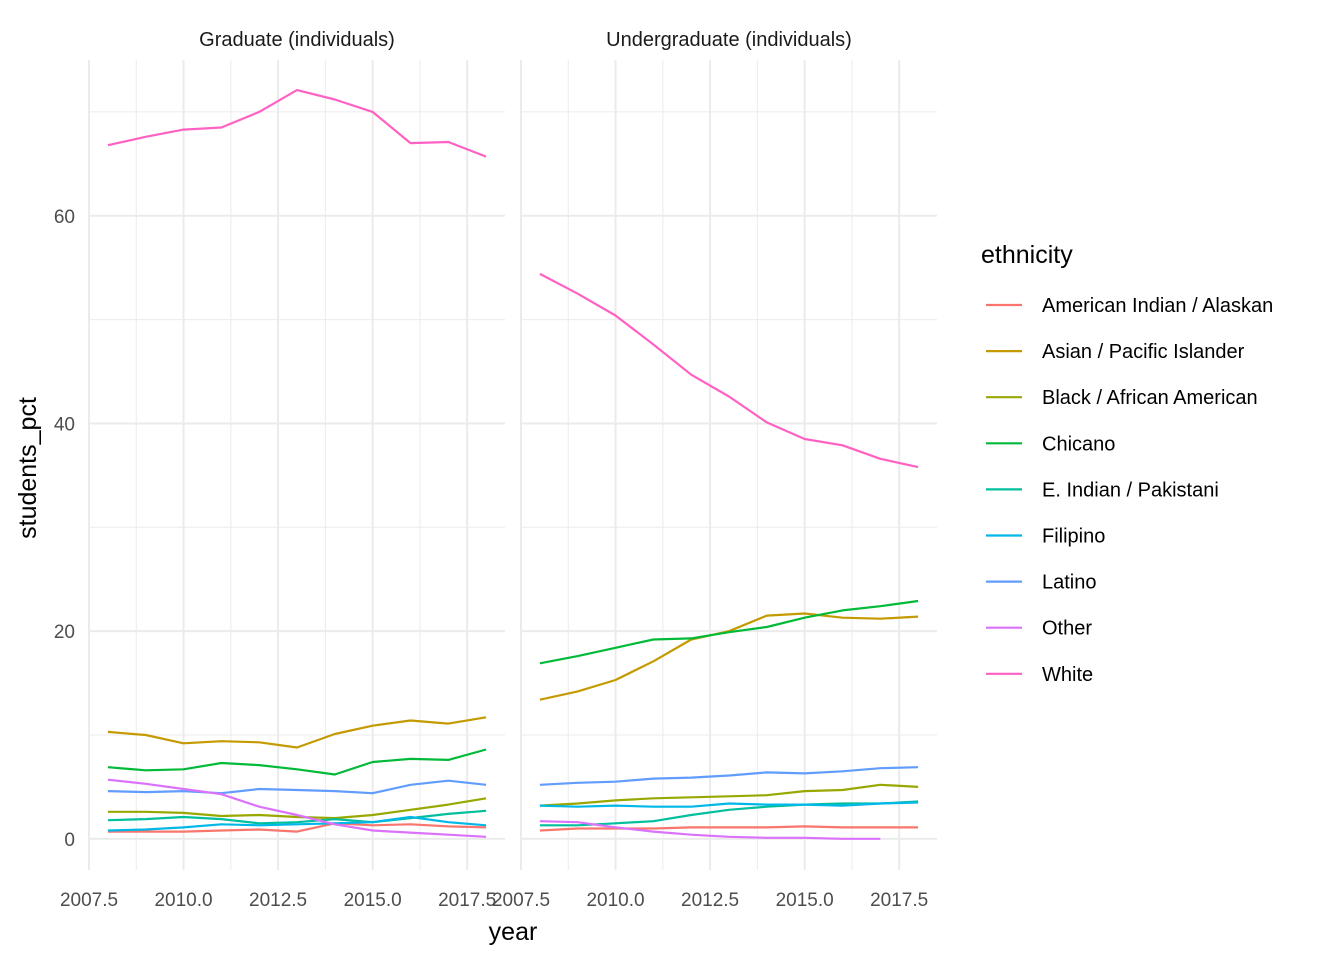 This screenshot has height=960, width=1344. Describe the element at coordinates (64, 424) in the screenshot. I see `y-tick-label: 40` at that location.